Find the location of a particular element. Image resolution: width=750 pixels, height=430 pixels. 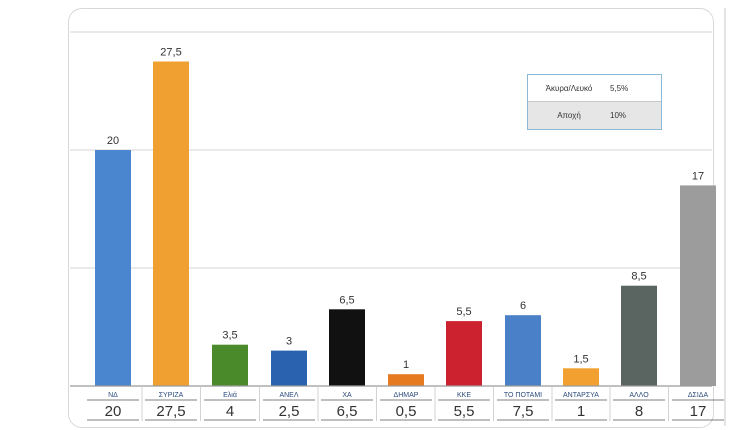

legend-label: Αποχή is located at coordinates (569, 115).